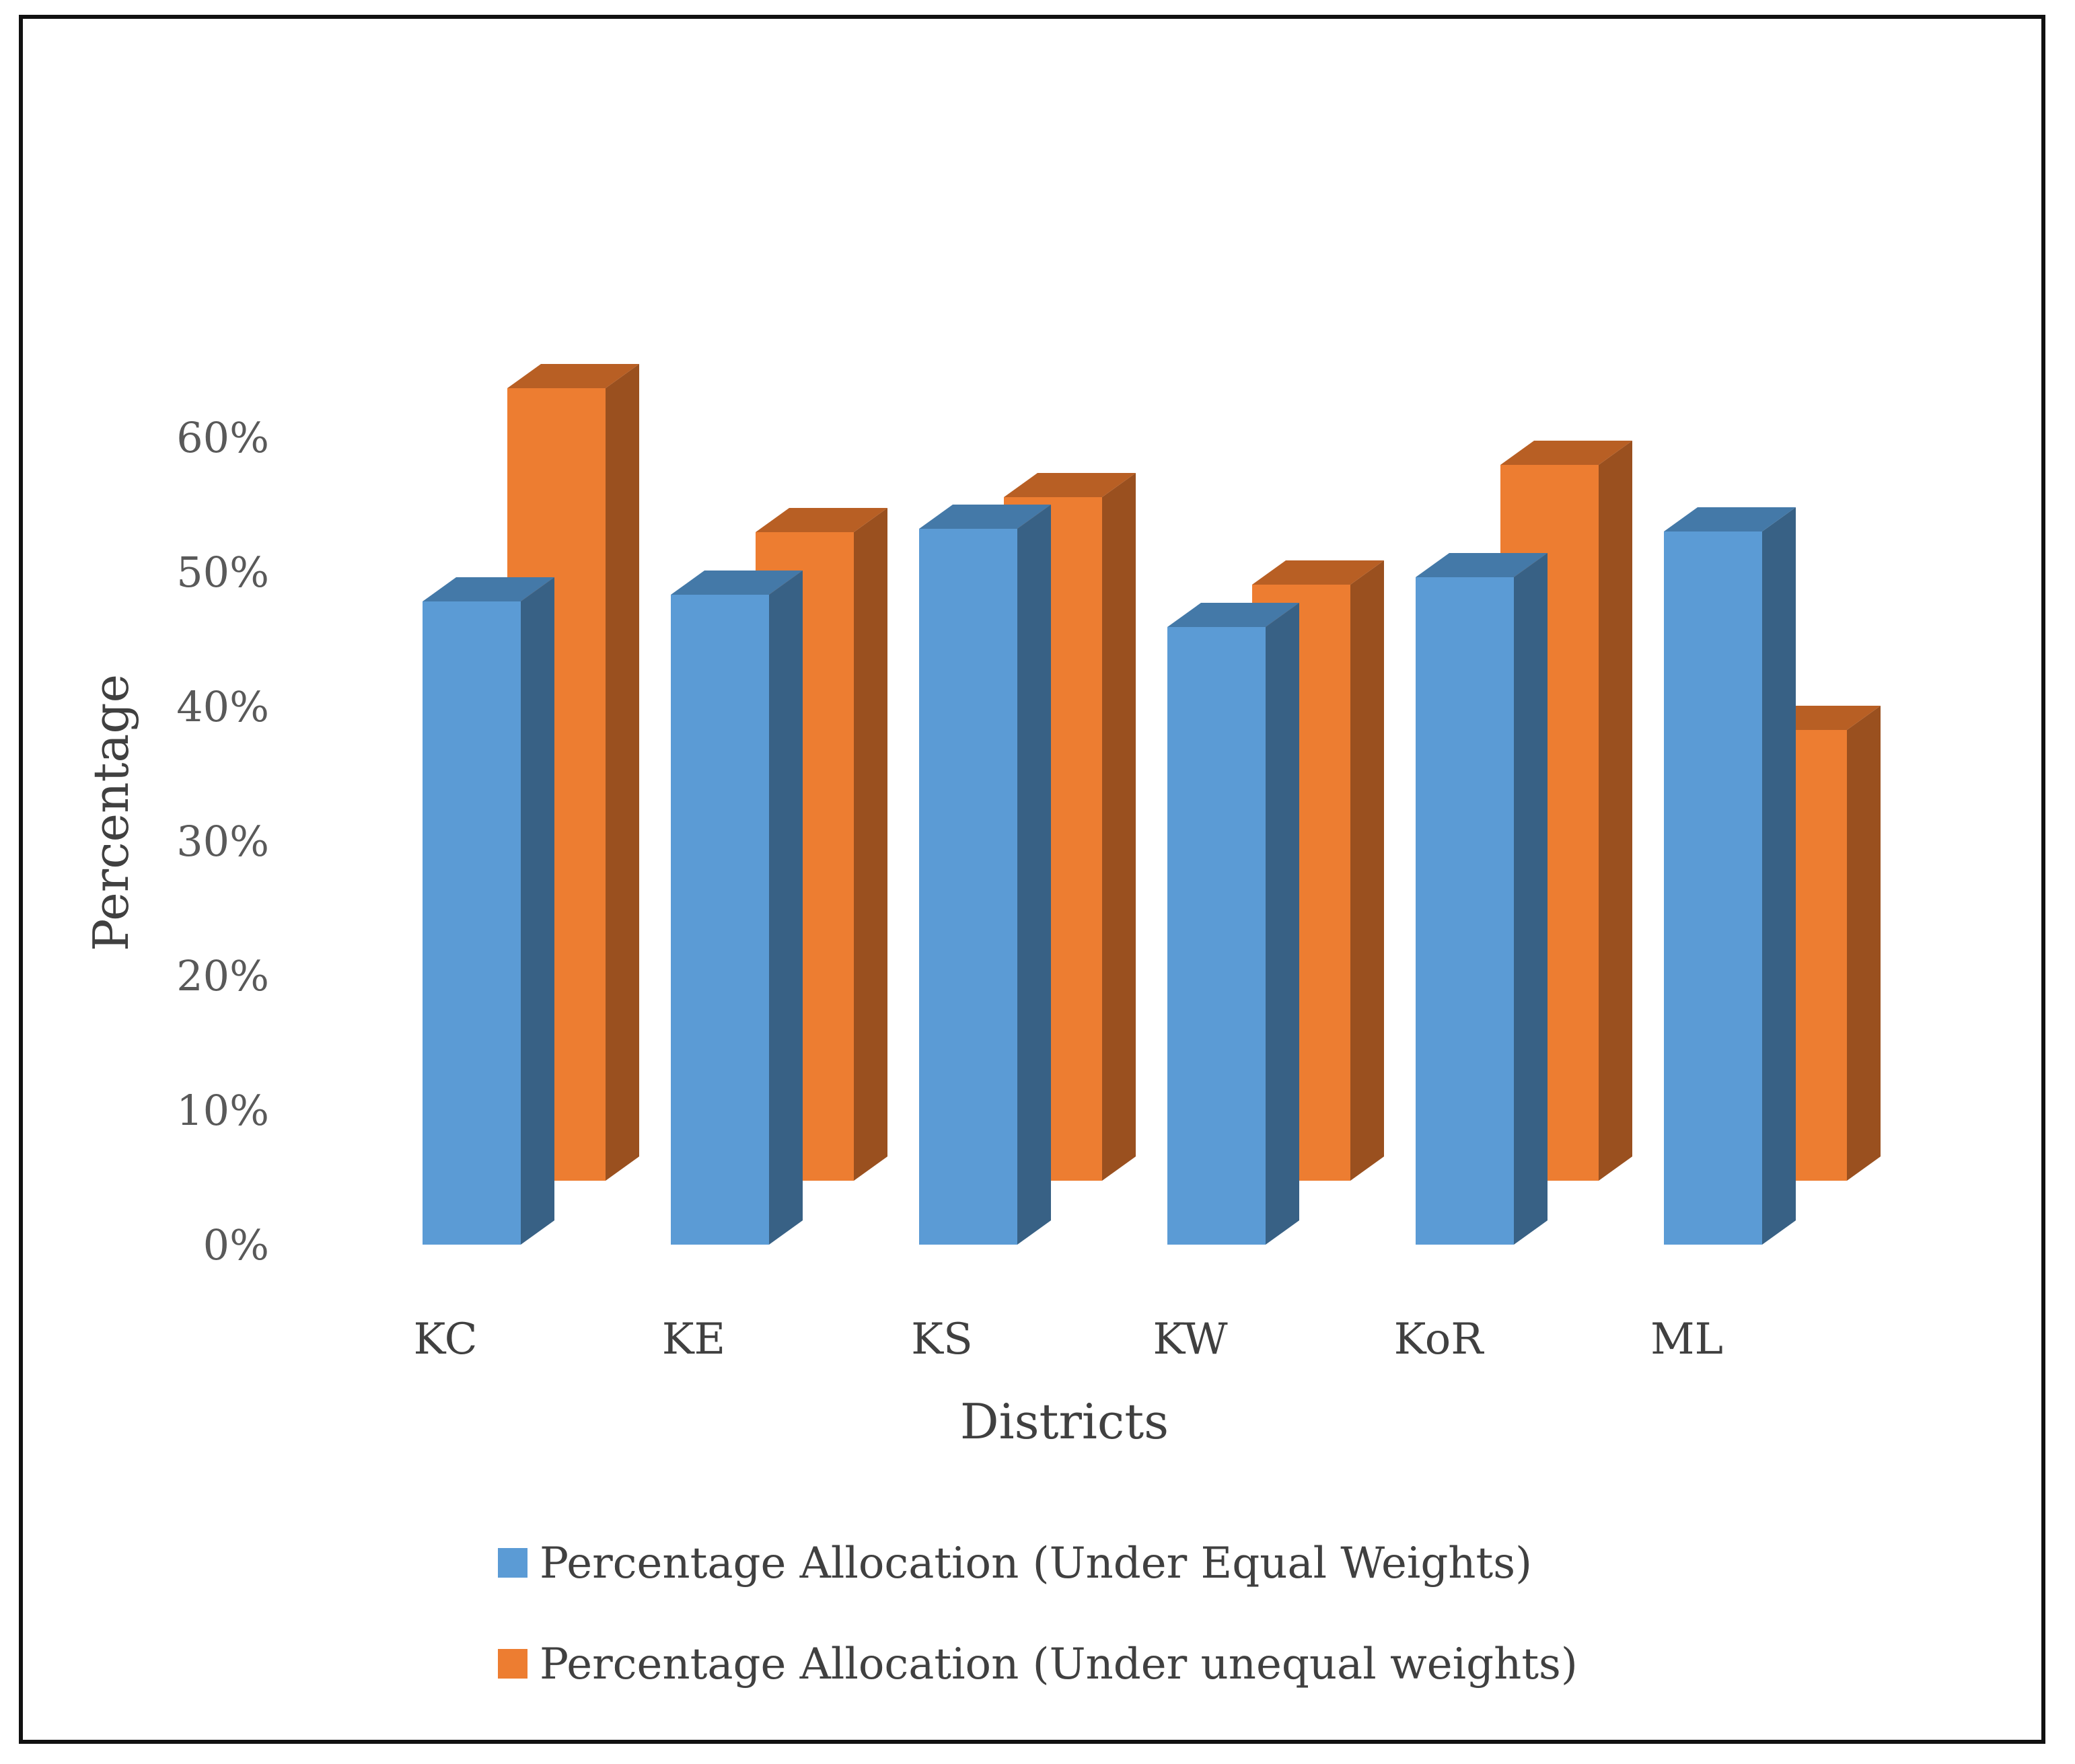 Image resolution: width=2075 pixels, height=1764 pixels. What do you see at coordinates (1687, 1340) in the screenshot?
I see `x-tick-label-ml: ML` at bounding box center [1687, 1340].